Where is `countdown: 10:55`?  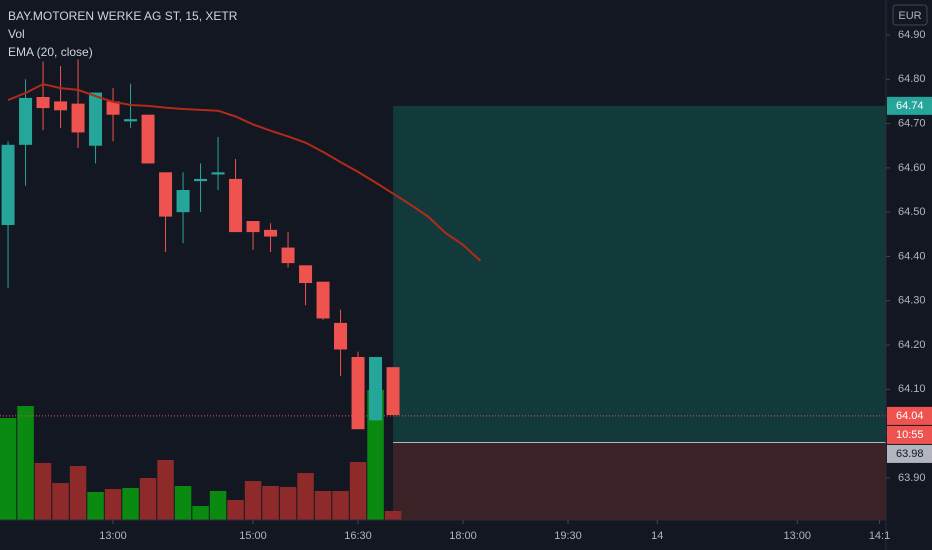
countdown: 10:55 is located at coordinates (910, 435).